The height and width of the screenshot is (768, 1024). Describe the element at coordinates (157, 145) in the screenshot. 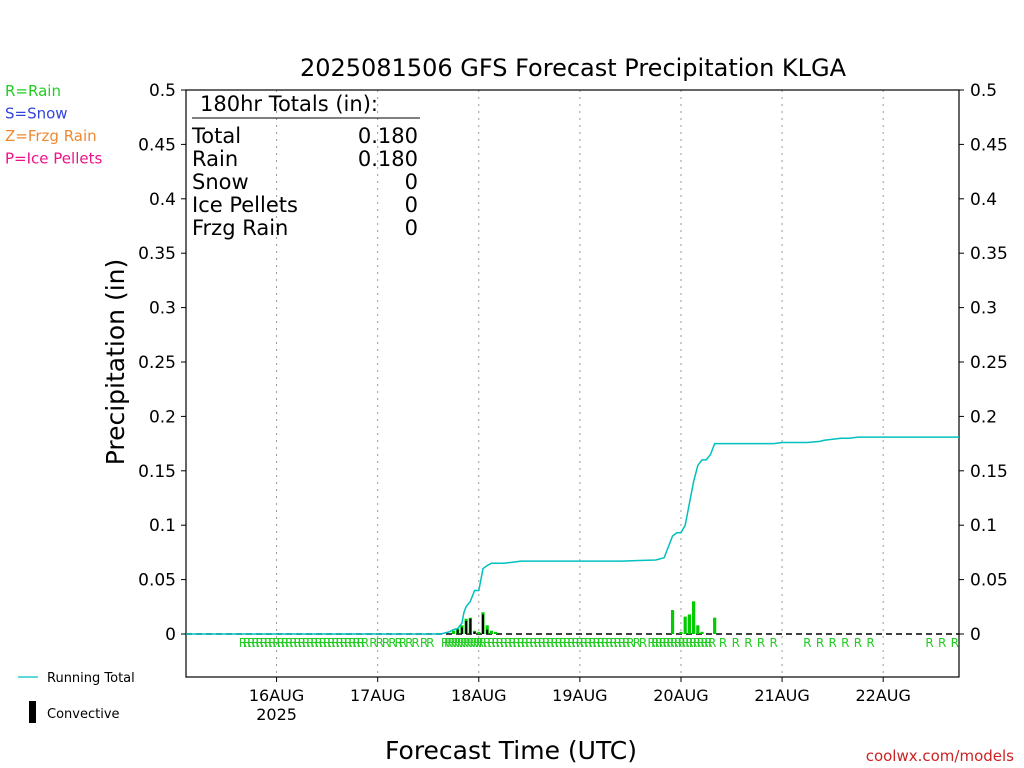

I see `y-tick-label: 0.45` at that location.